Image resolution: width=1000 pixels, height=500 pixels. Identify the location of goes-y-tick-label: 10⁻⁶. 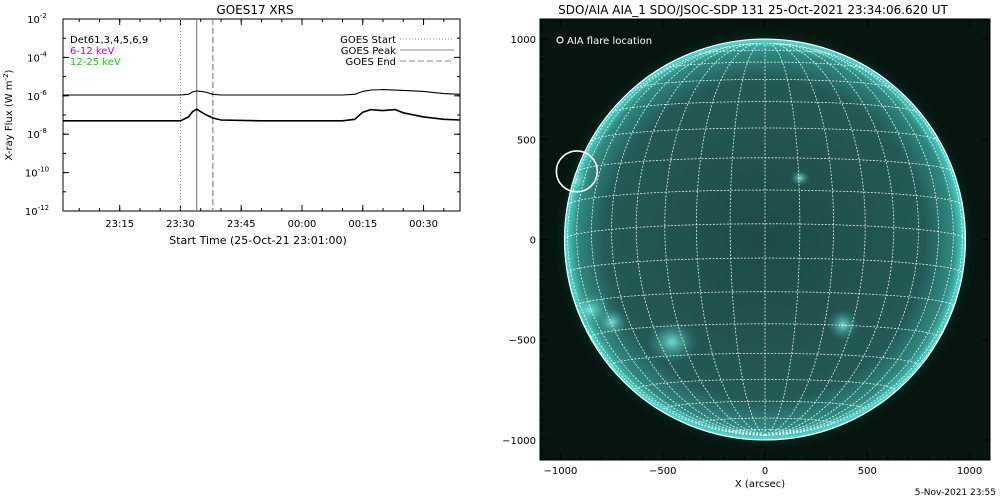
(37, 96).